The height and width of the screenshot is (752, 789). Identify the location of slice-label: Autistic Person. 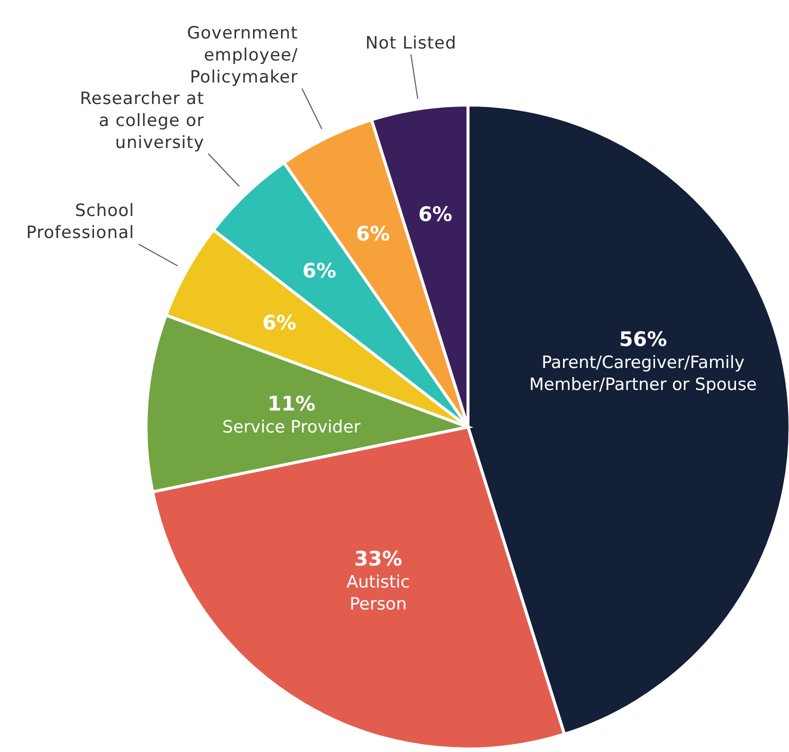
(378, 593).